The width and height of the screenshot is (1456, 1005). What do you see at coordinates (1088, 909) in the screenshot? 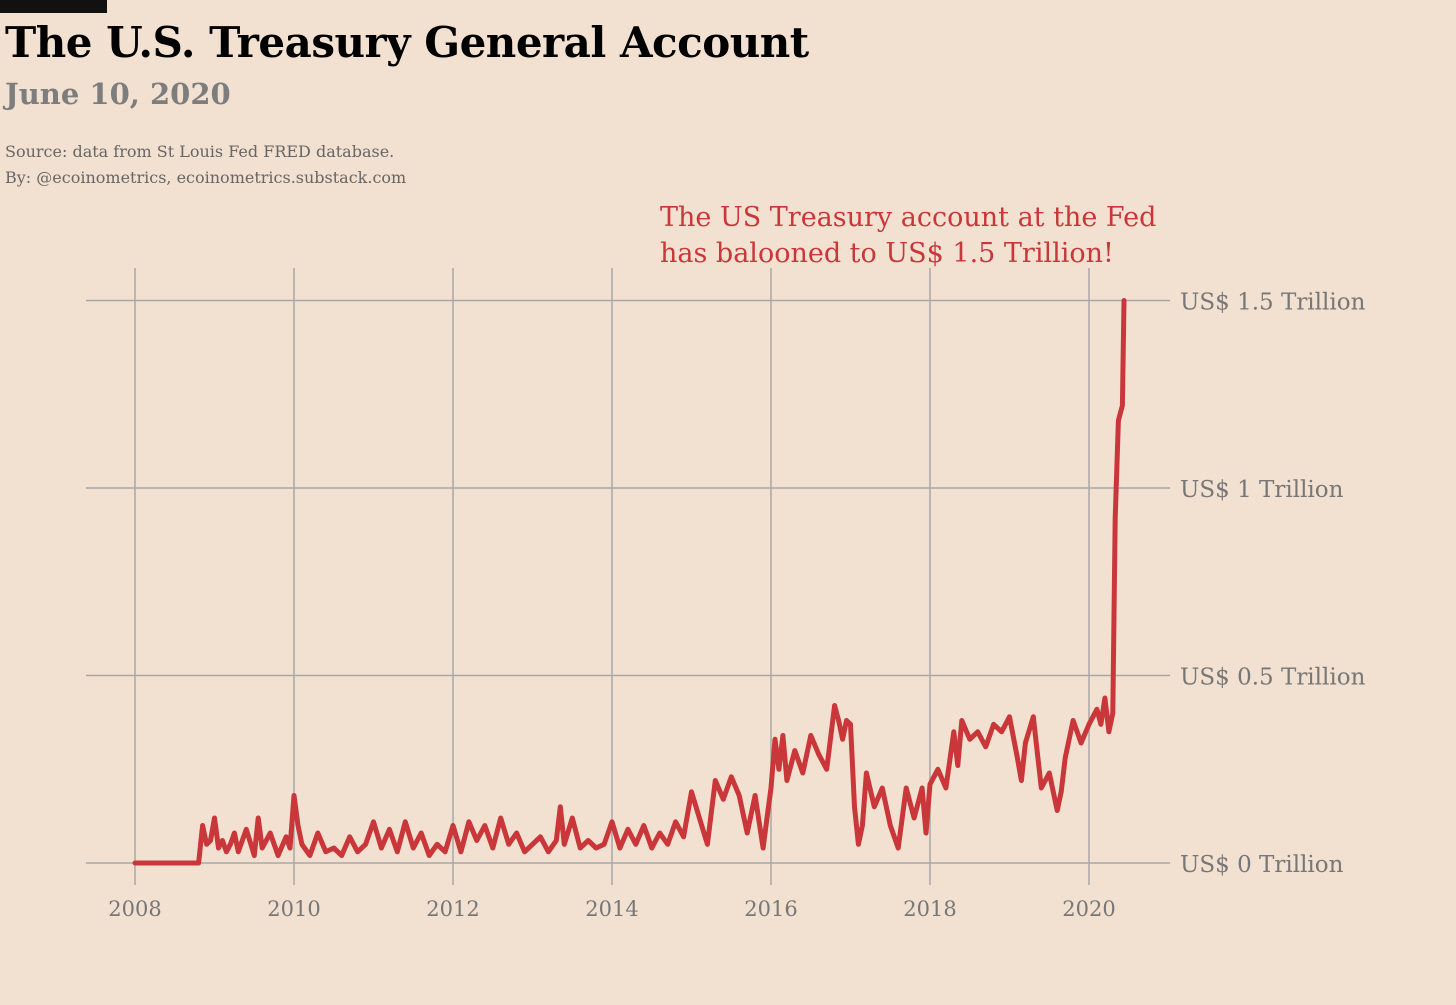
I see `x-tick-label-2020: 2020` at bounding box center [1088, 909].